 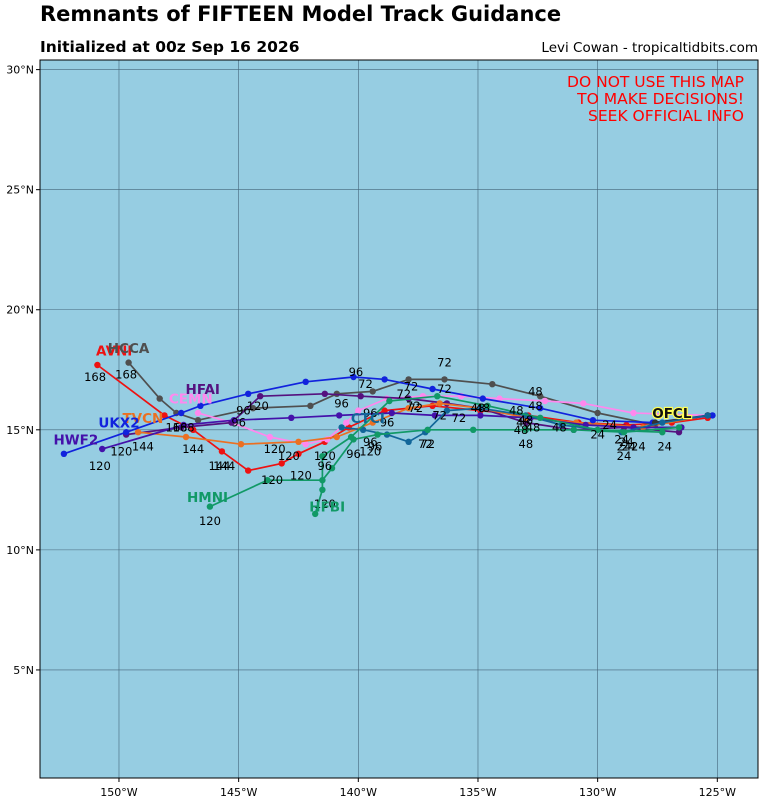 I want to click on model-label-hfbi: HFBI, so click(x=327, y=508).